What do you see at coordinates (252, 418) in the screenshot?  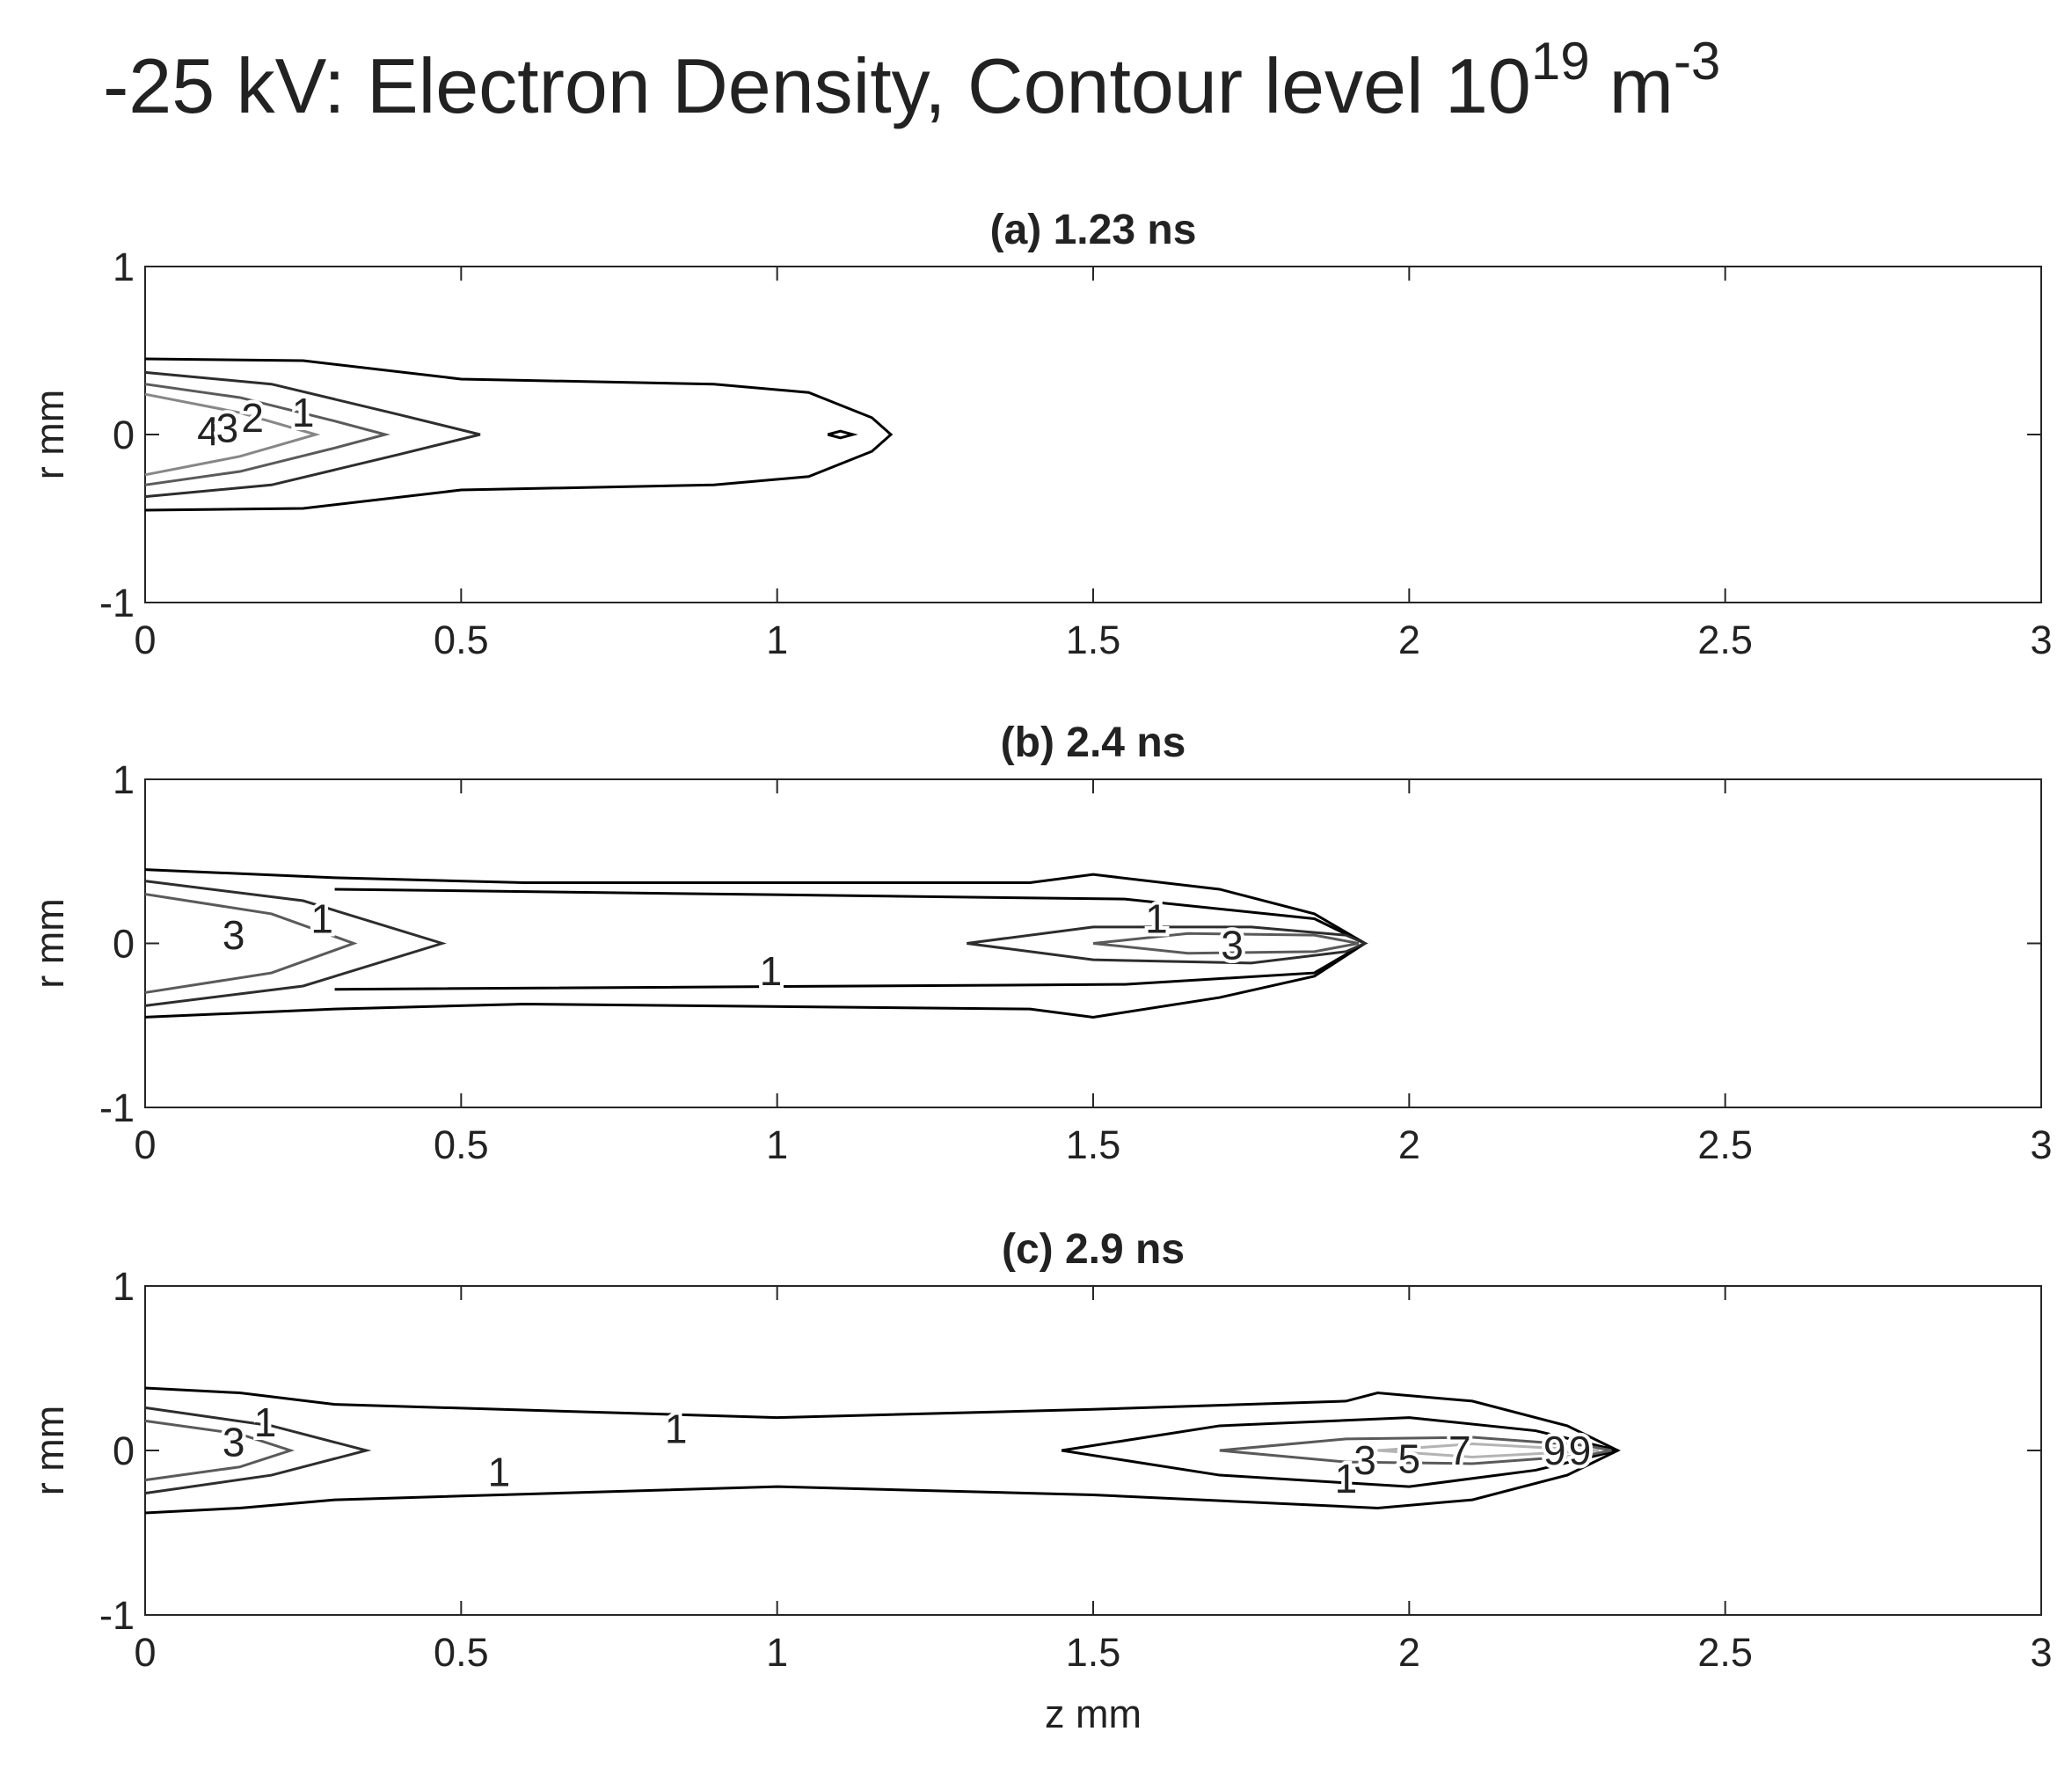 I see `contour-label: 2` at bounding box center [252, 418].